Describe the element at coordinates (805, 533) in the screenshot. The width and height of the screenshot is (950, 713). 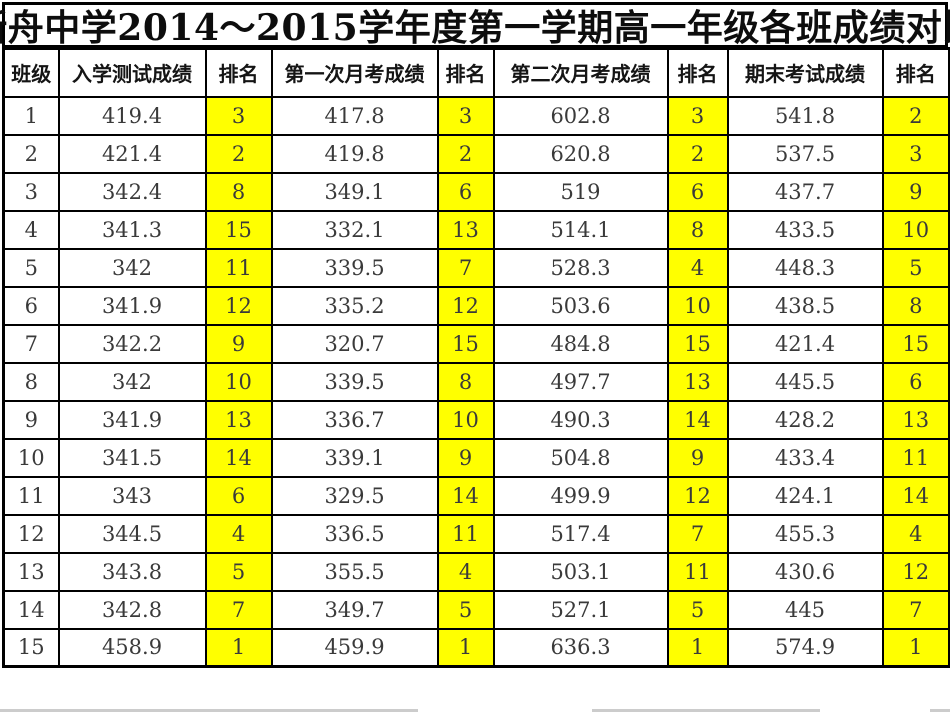
I see `cell-final-score: 455.3` at that location.